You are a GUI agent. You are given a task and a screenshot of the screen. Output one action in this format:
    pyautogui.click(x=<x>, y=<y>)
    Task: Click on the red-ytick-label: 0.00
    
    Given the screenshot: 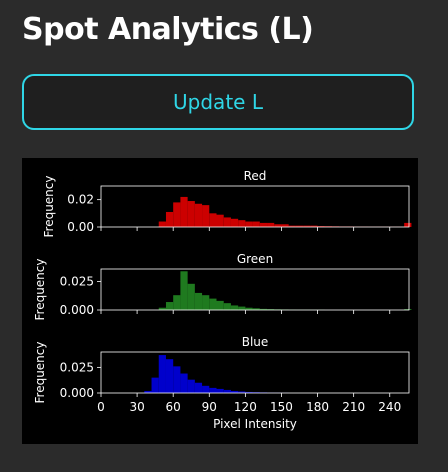 What is the action you would take?
    pyautogui.click(x=80, y=227)
    